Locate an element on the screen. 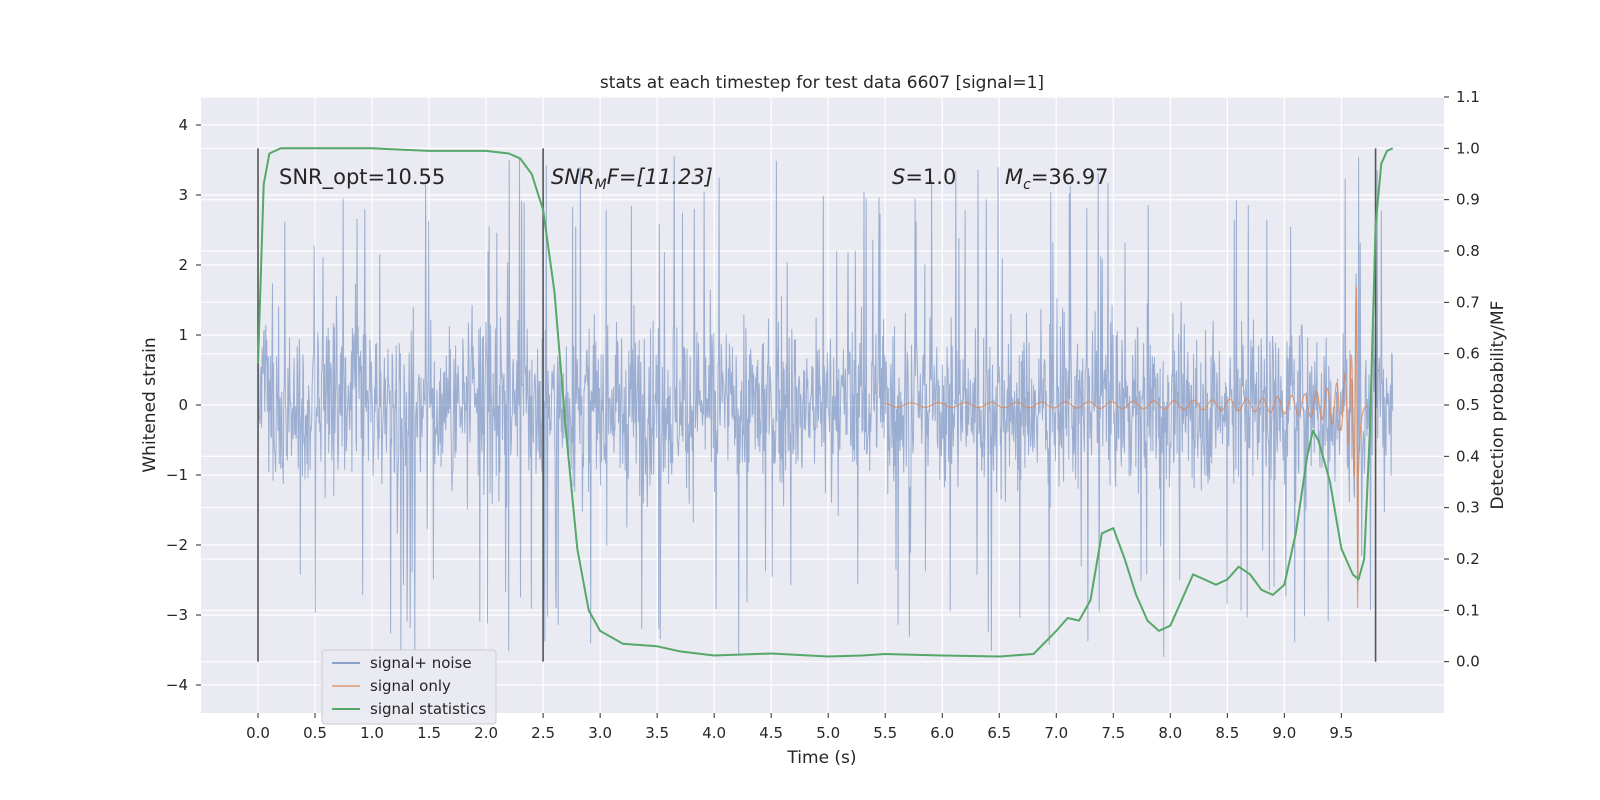 The width and height of the screenshot is (1600, 800). annotation-snr-opt: SNR_opt=10.55 is located at coordinates (362, 177).